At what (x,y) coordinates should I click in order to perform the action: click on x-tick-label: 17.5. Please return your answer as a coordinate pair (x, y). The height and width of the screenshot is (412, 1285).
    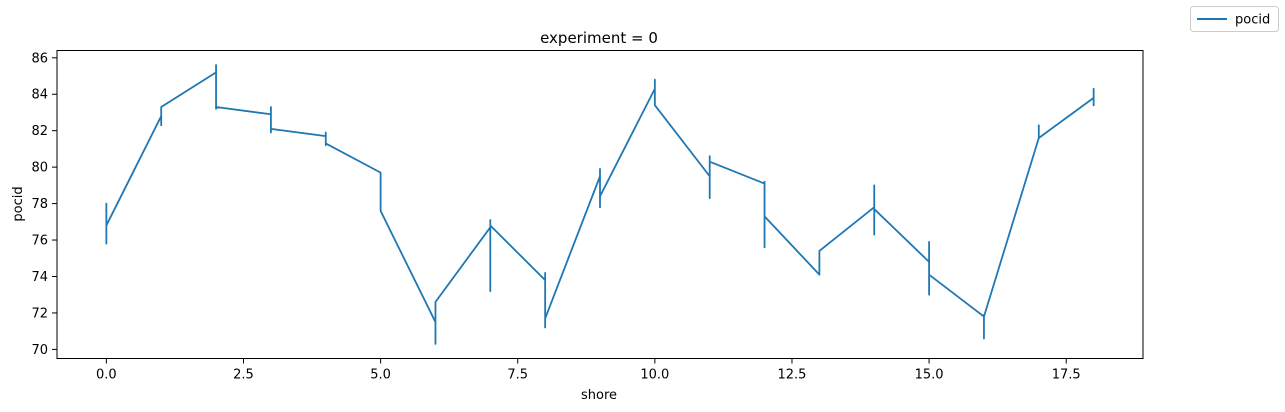
    Looking at the image, I should click on (1066, 375).